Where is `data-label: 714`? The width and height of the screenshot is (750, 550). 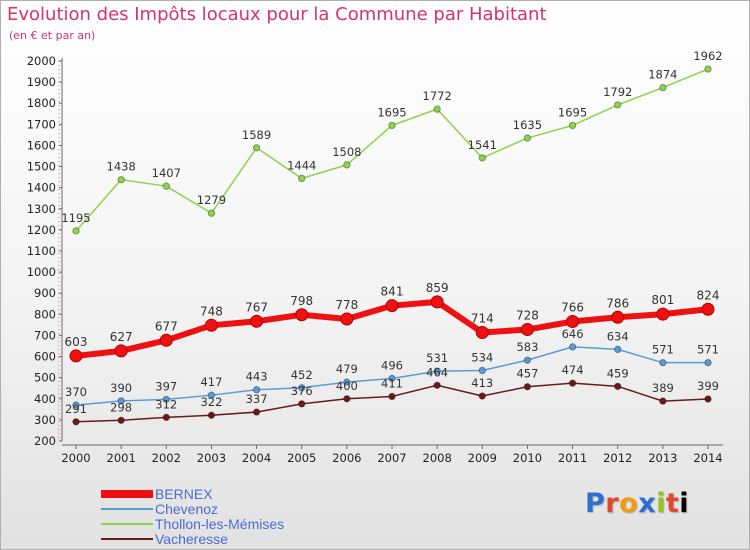
data-label: 714 is located at coordinates (482, 318).